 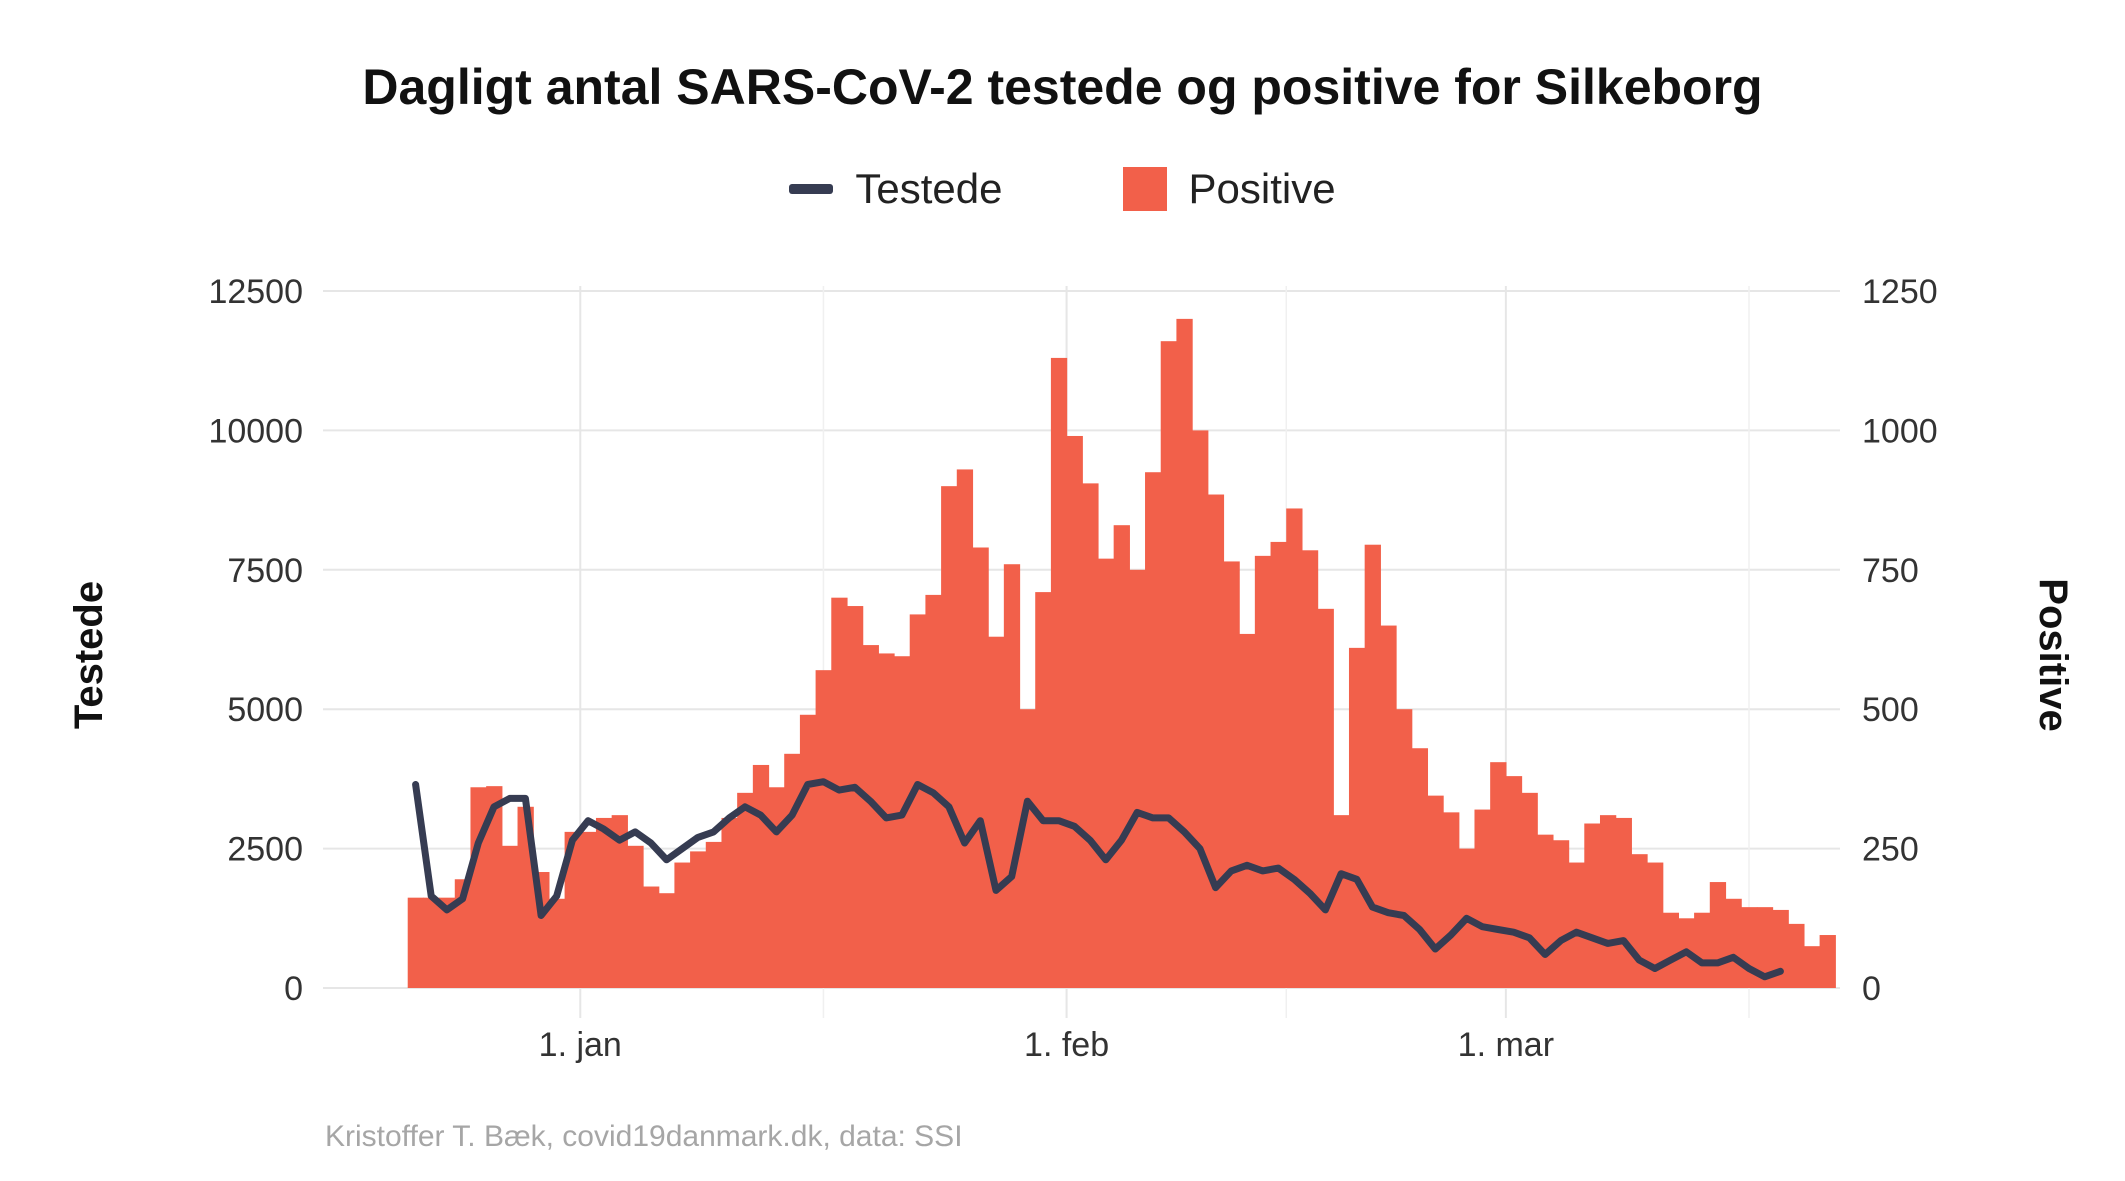 What do you see at coordinates (1871, 989) in the screenshot?
I see `y-right-tick-label: 0` at bounding box center [1871, 989].